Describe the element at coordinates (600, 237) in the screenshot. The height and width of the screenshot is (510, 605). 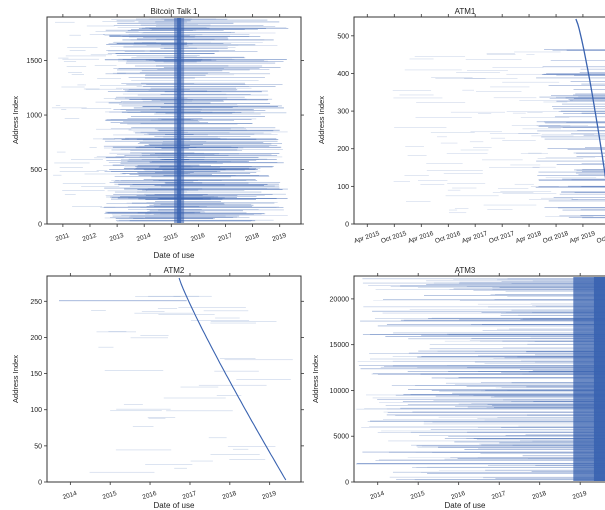
I see `x-tick-label: Oct 2019` at that location.